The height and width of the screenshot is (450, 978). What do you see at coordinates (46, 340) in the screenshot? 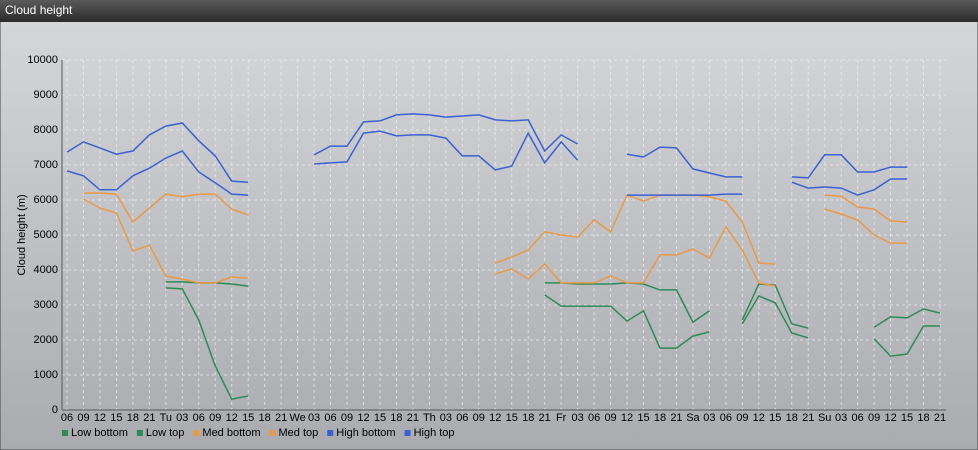
I see `y-tick-label: 2000` at bounding box center [46, 340].